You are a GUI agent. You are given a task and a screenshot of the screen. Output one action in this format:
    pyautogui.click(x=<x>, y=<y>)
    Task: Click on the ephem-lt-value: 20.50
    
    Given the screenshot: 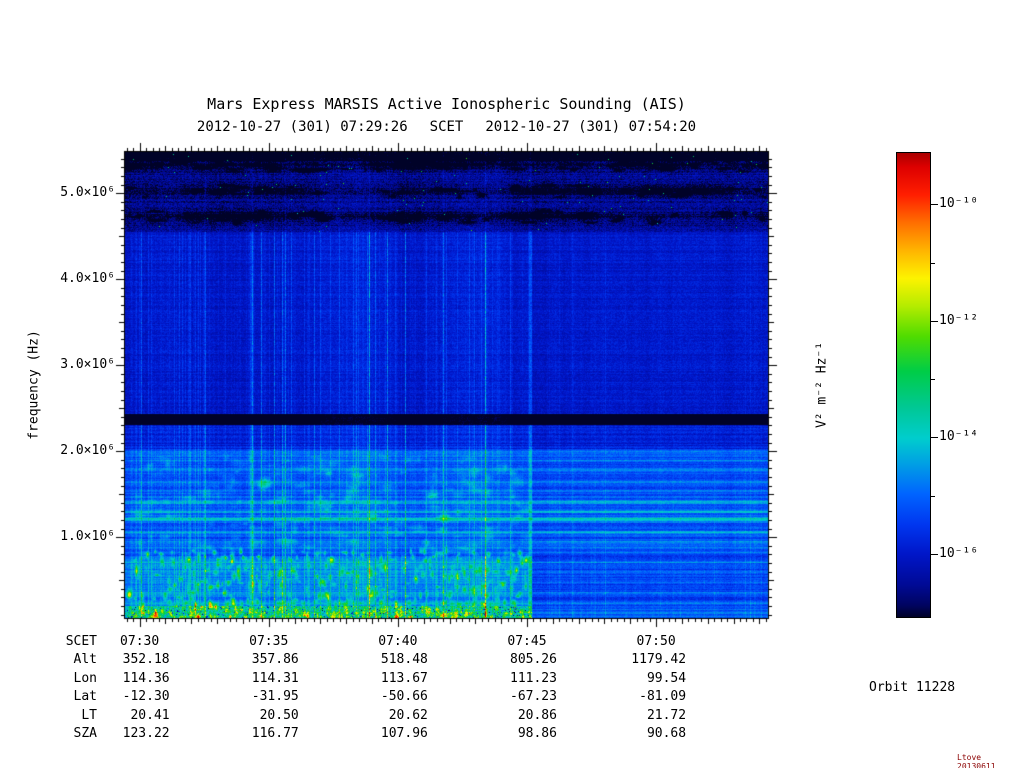 What is the action you would take?
    pyautogui.click(x=279, y=715)
    